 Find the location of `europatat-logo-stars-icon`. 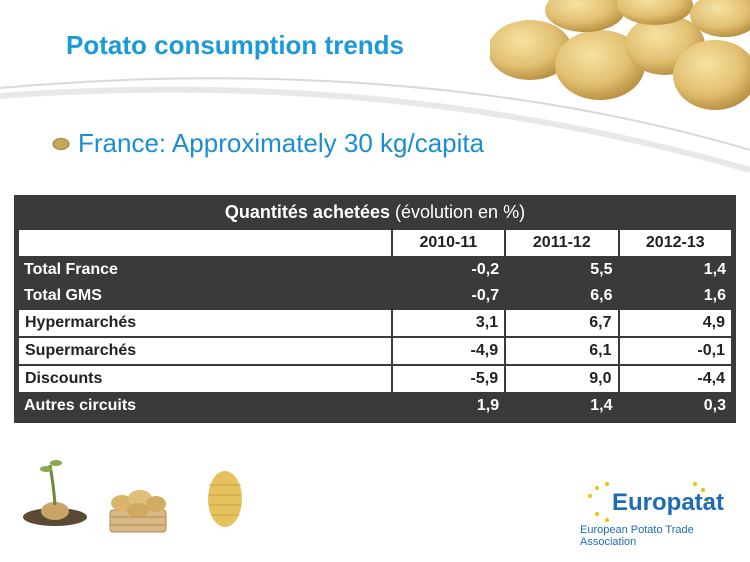

europatat-logo-stars-icon is located at coordinates (648, 502).